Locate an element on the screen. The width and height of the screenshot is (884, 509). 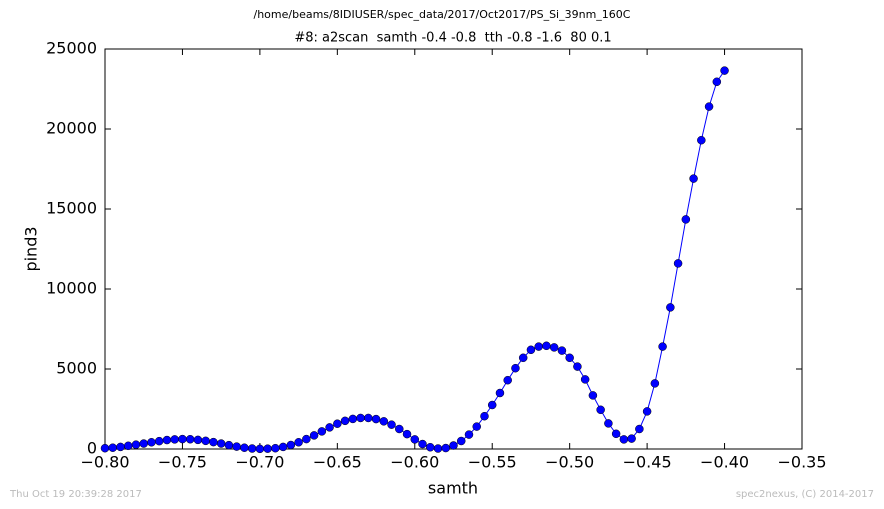
footer-right: spec2nexus, (C) 2014-2017 is located at coordinates (805, 494).